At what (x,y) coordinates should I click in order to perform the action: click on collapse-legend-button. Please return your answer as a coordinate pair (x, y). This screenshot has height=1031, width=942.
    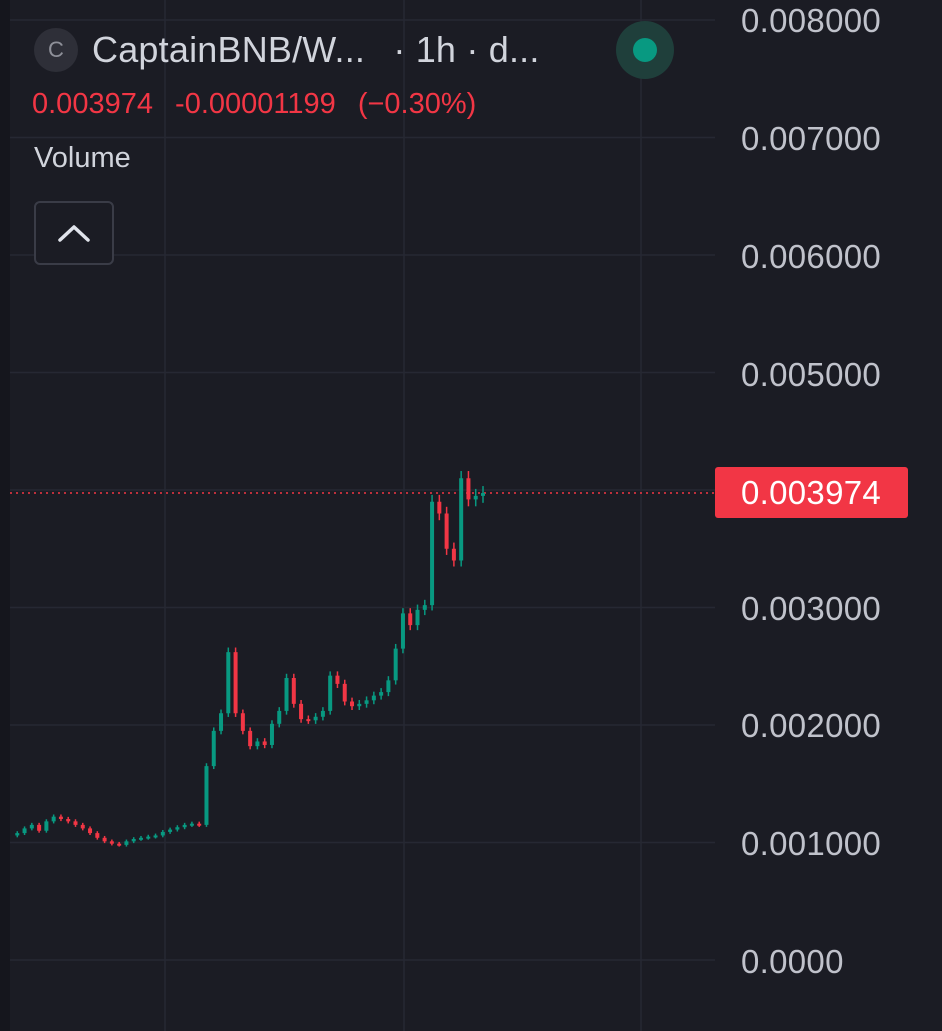
    Looking at the image, I should click on (74, 233).